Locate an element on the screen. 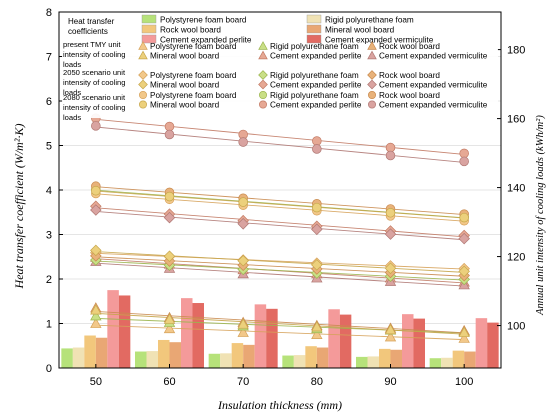 The image size is (550, 417). legend-group-label-heat: Heat transfer is located at coordinates (91, 21).